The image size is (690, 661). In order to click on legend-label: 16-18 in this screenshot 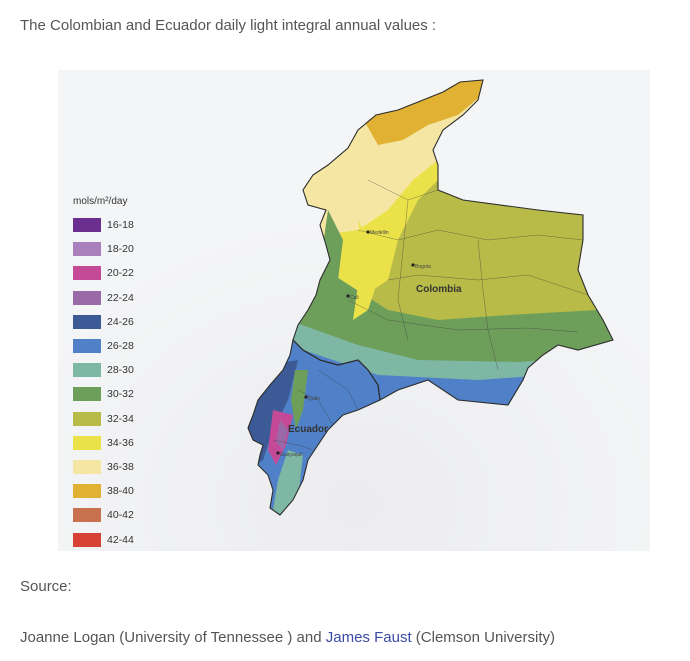, I will do `click(120, 225)`.